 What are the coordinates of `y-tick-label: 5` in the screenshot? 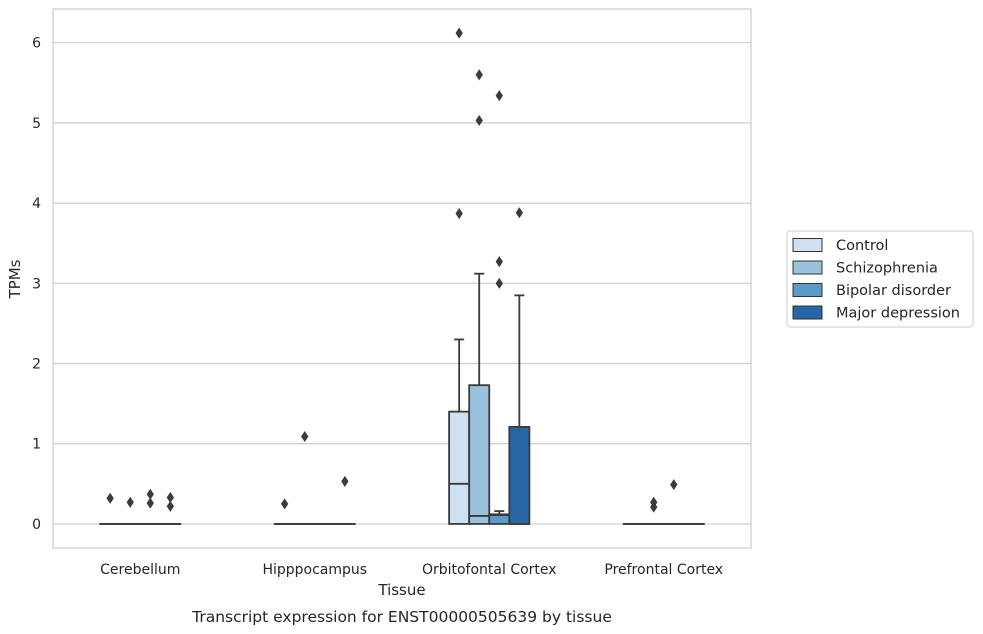 It's located at (36, 124).